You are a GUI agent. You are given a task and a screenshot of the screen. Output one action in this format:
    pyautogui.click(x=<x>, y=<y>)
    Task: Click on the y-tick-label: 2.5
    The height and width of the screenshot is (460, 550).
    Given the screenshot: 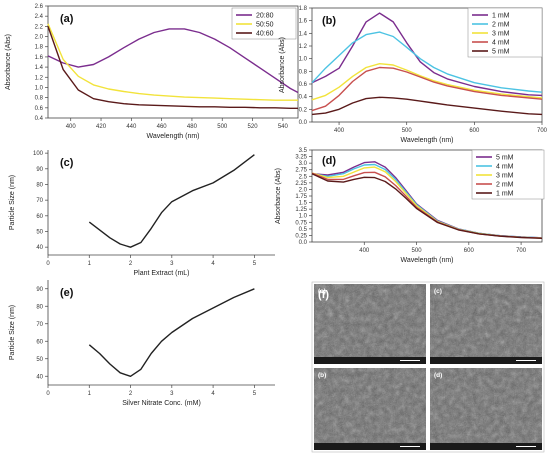 What is the action you would take?
    pyautogui.click(x=303, y=177)
    